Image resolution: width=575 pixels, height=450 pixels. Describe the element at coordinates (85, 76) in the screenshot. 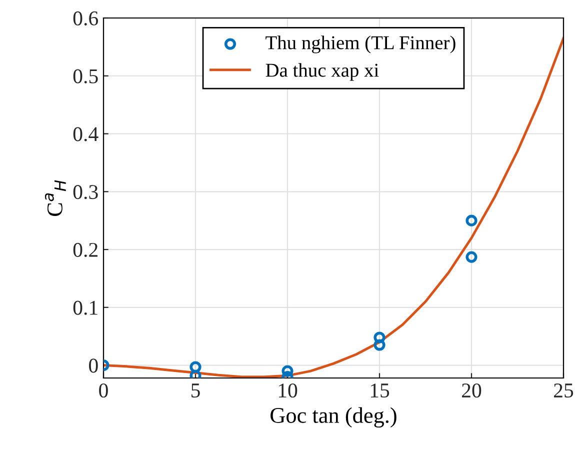

I see `y-tick-label: 0.5` at that location.